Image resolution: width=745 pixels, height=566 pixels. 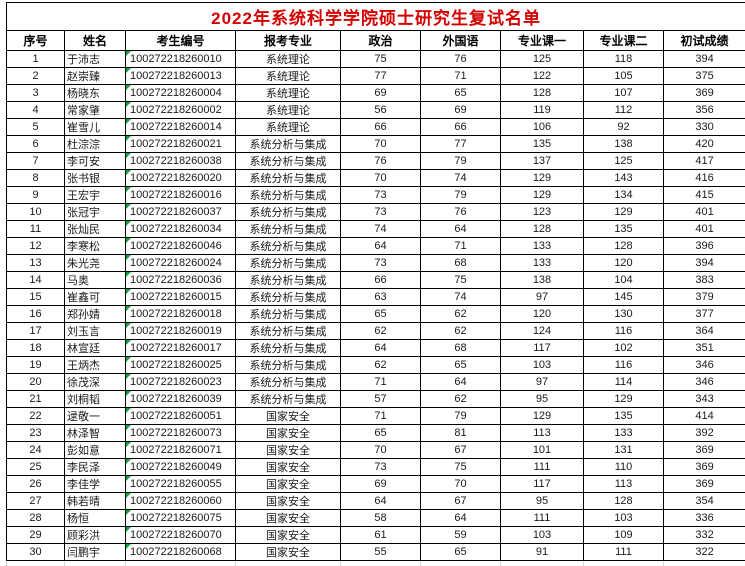 What do you see at coordinates (461, 76) in the screenshot?
I see `cell-foreign-language: 71` at bounding box center [461, 76].